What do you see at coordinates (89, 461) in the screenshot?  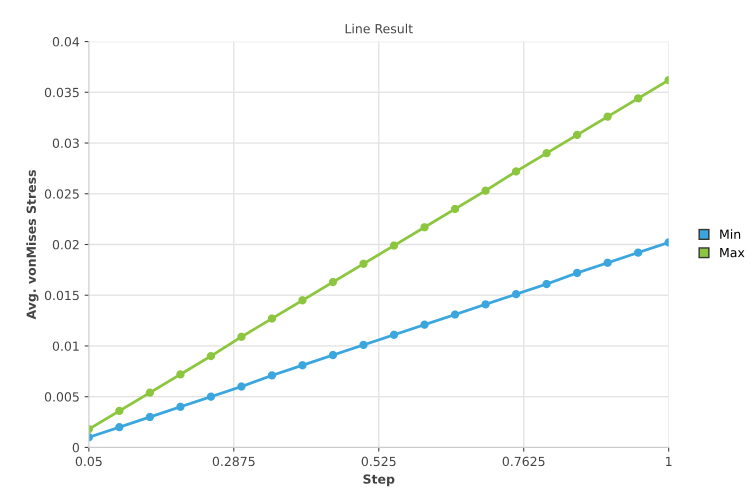 I see `x-tick-label: 0.05` at bounding box center [89, 461].